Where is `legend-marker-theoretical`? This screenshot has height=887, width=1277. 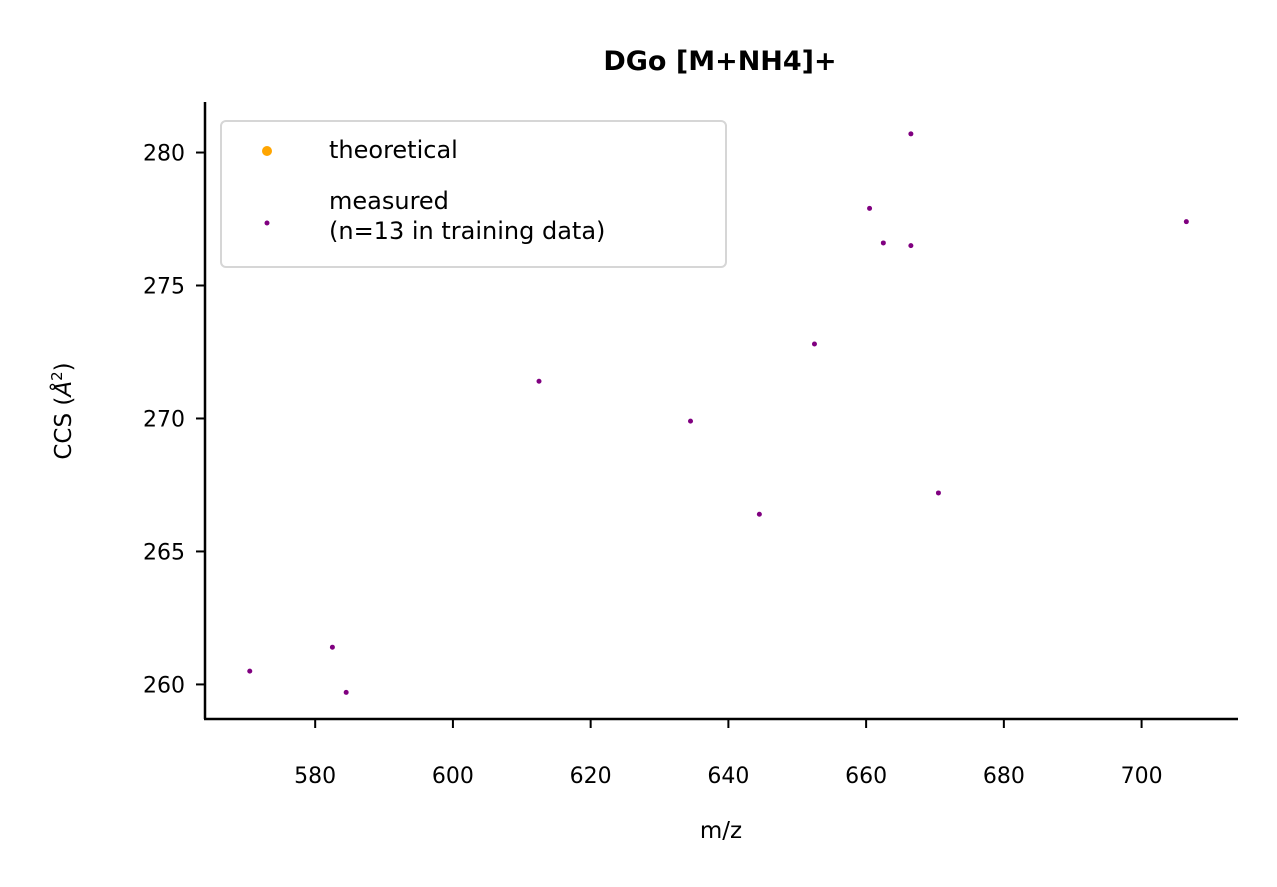
legend-marker-theoretical is located at coordinates (267, 151).